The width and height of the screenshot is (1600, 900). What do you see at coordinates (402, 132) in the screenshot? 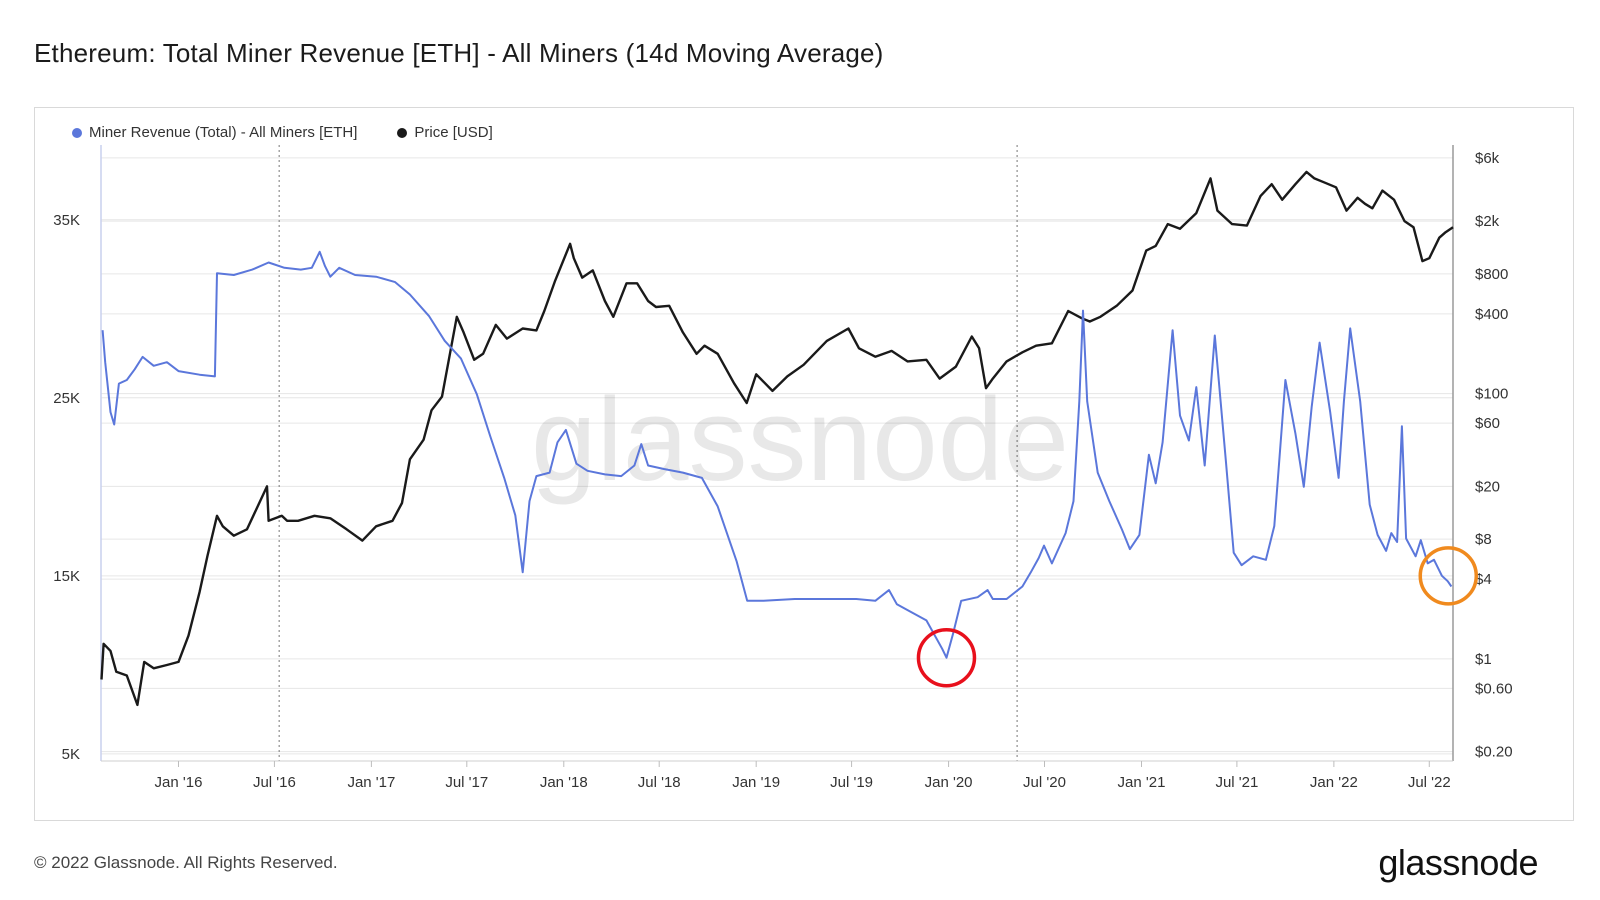
I see `legend-dot-price` at bounding box center [402, 132].